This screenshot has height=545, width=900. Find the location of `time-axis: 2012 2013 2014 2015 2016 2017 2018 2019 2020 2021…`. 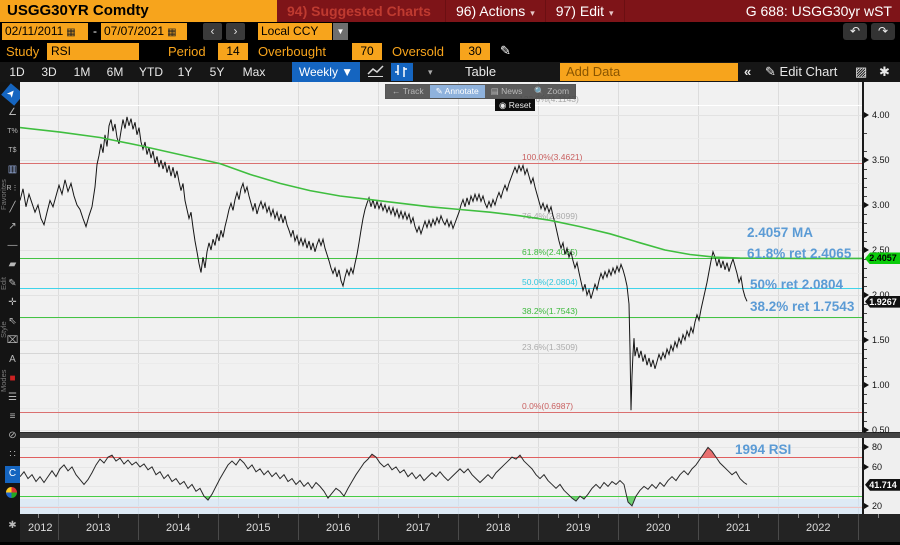

time-axis: 2012 2013 2014 2015 2016 2017 2018 2019 2020 2021… is located at coordinates (460, 528).